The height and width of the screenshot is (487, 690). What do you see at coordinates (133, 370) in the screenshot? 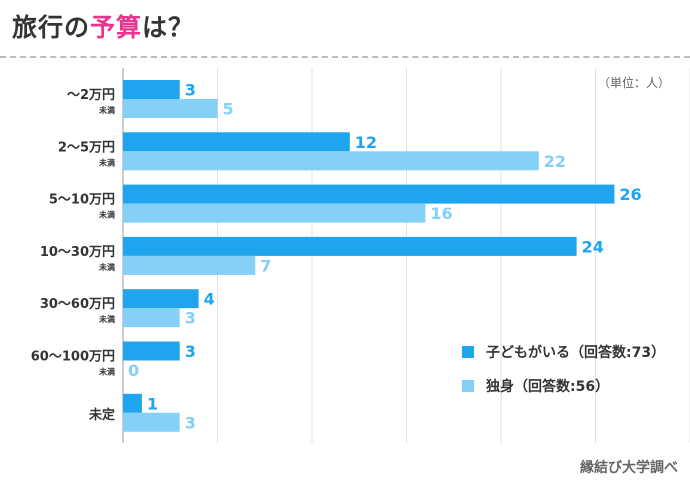
I see `data-label-series-2: 0` at bounding box center [133, 370].